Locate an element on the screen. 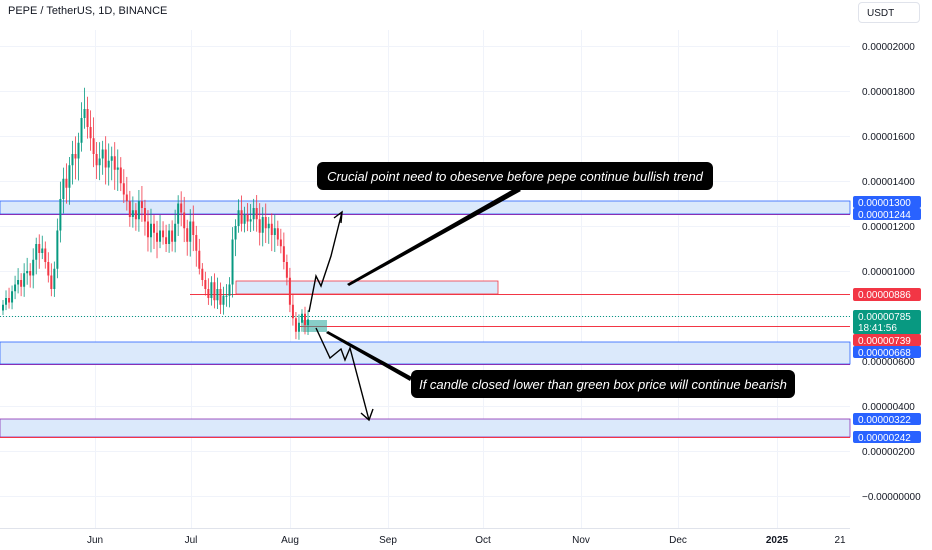 This screenshot has width=932, height=550. projections is located at coordinates (341, 316).